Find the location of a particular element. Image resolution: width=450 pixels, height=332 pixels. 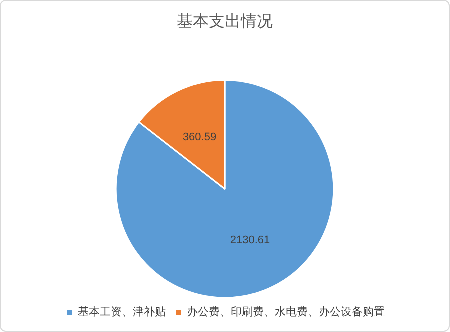

legend-label: 办公费、印刷费、水电费、办公设备购置 is located at coordinates (286, 312).